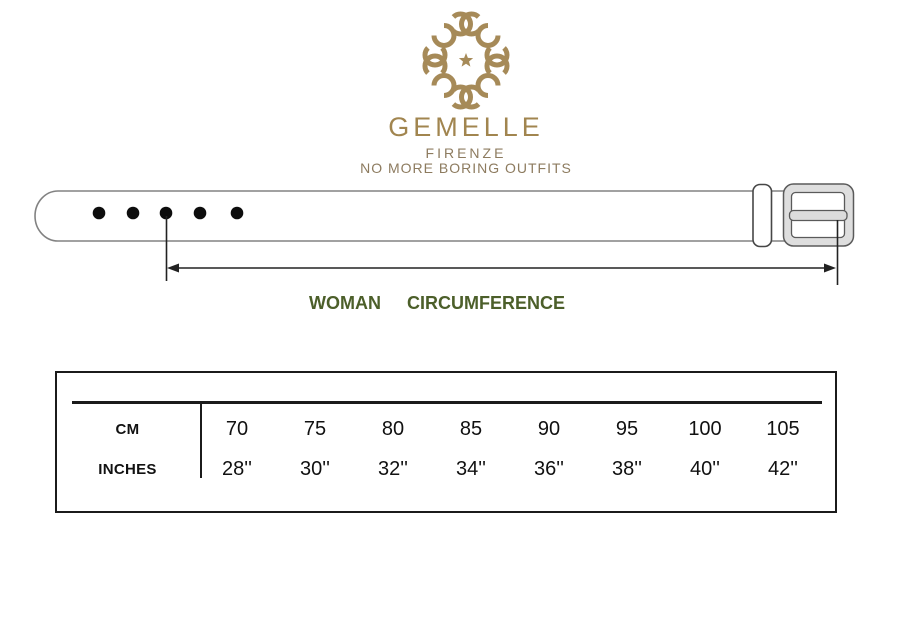  I want to click on brand-name: GEMELLE, so click(466, 127).